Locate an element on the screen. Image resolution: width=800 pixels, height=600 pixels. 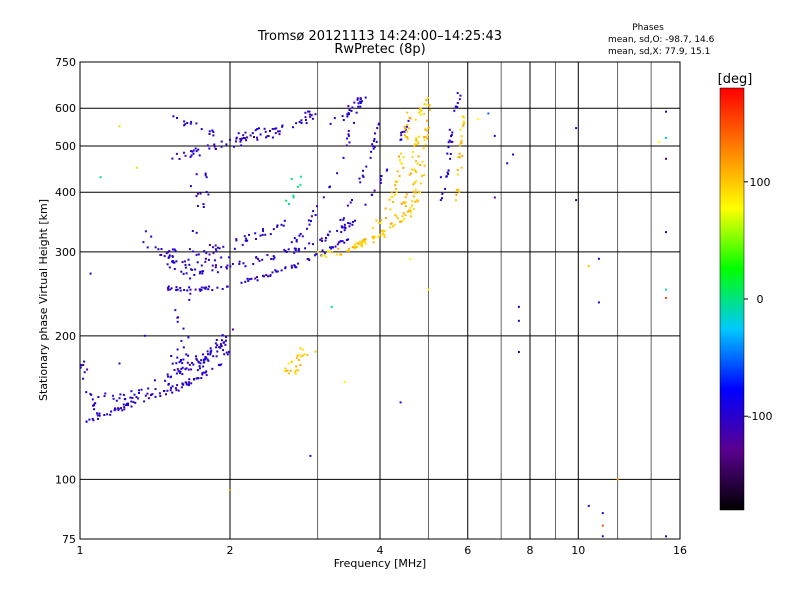
x-axis-label: Frequency [MHz] is located at coordinates (380, 563).